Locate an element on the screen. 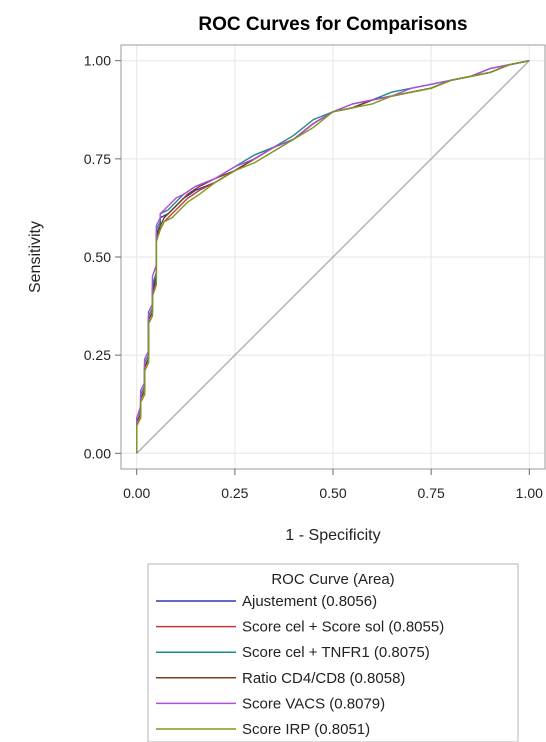 The image size is (546, 742). x-axis-label: 1 - Specificity is located at coordinates (332, 535).